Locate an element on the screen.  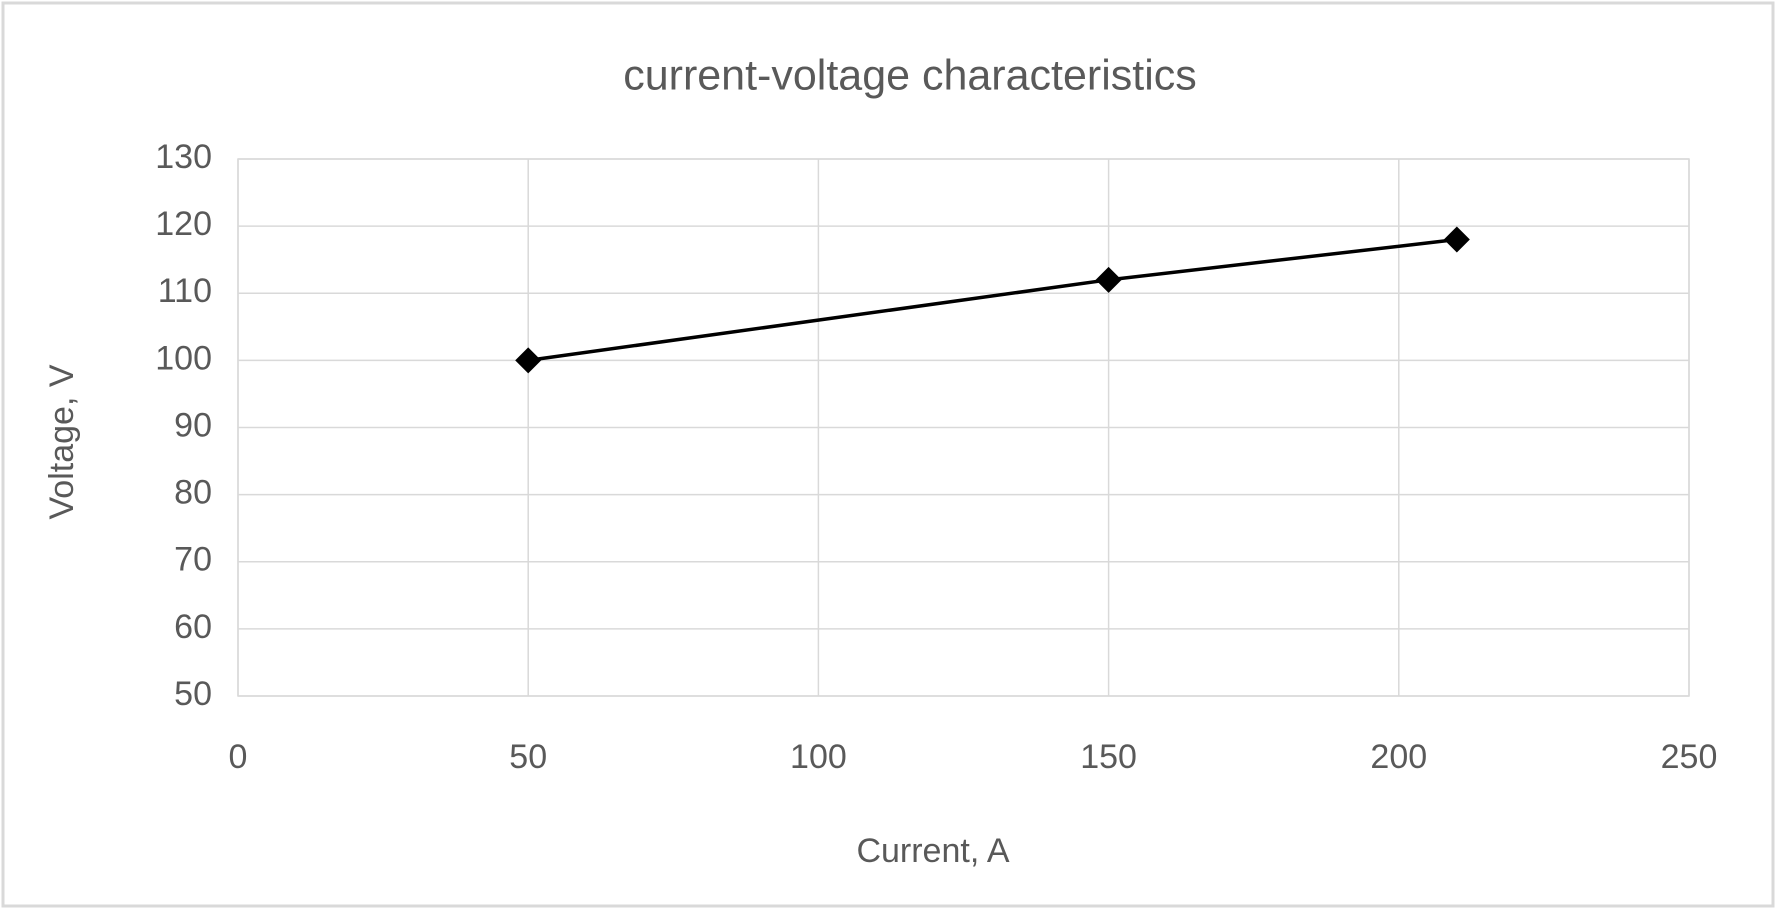
y-tick-label: 130 is located at coordinates (183, 157).